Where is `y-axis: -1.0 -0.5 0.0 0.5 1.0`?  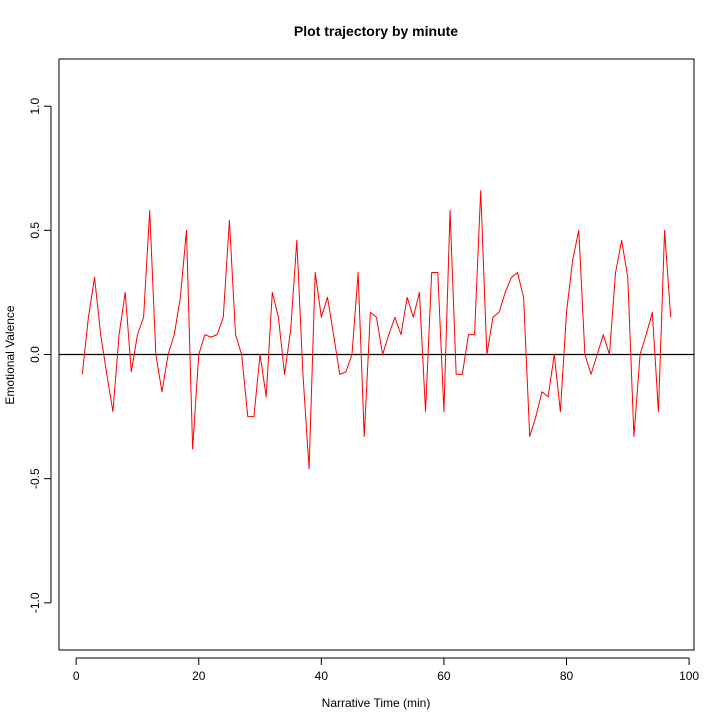 y-axis: -1.0 -0.5 0.0 0.5 1.0 is located at coordinates (40, 355).